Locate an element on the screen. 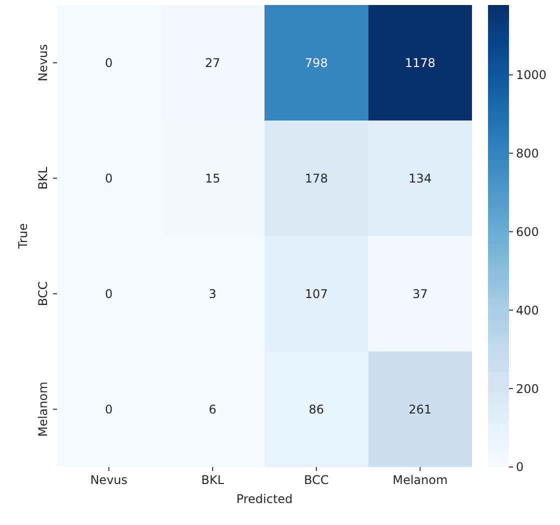  data-label: 6 is located at coordinates (212, 409).